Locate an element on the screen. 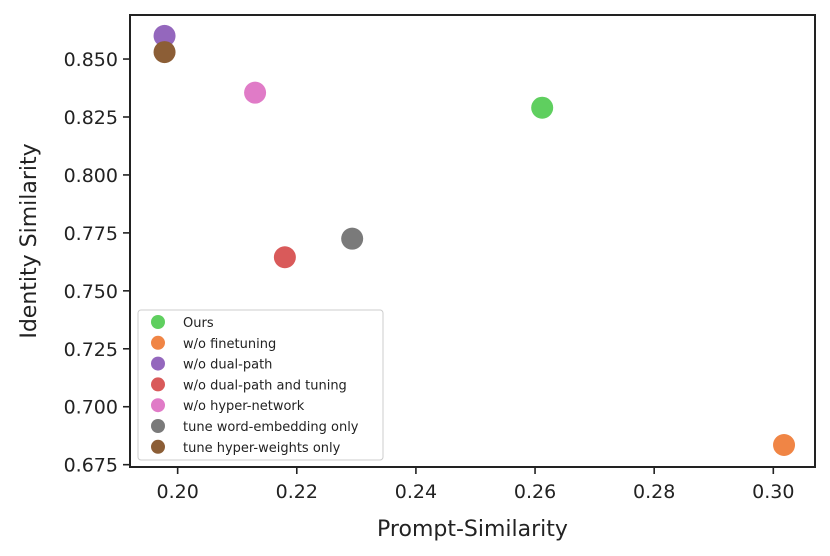  y-tick-label: 0.825 is located at coordinates (91, 118).